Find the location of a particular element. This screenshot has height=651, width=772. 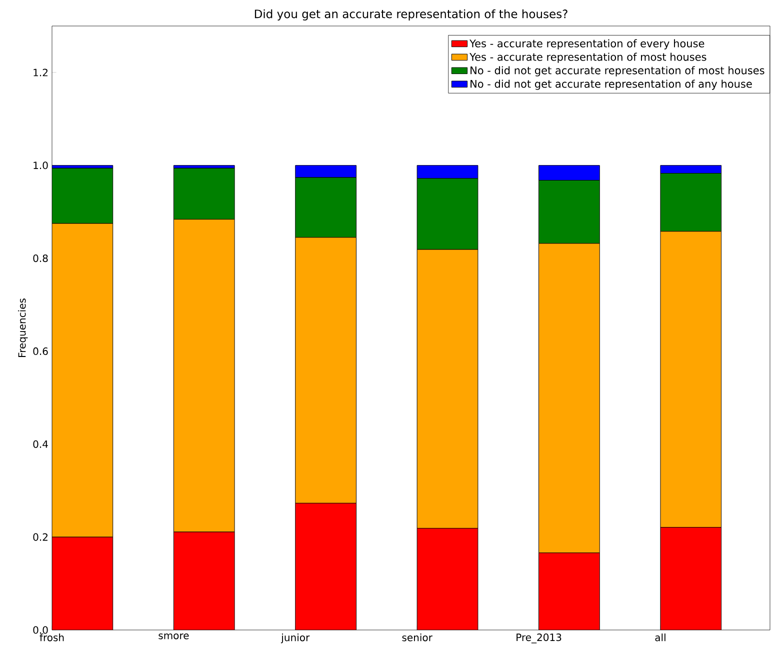

x-tick-label: all is located at coordinates (660, 638).